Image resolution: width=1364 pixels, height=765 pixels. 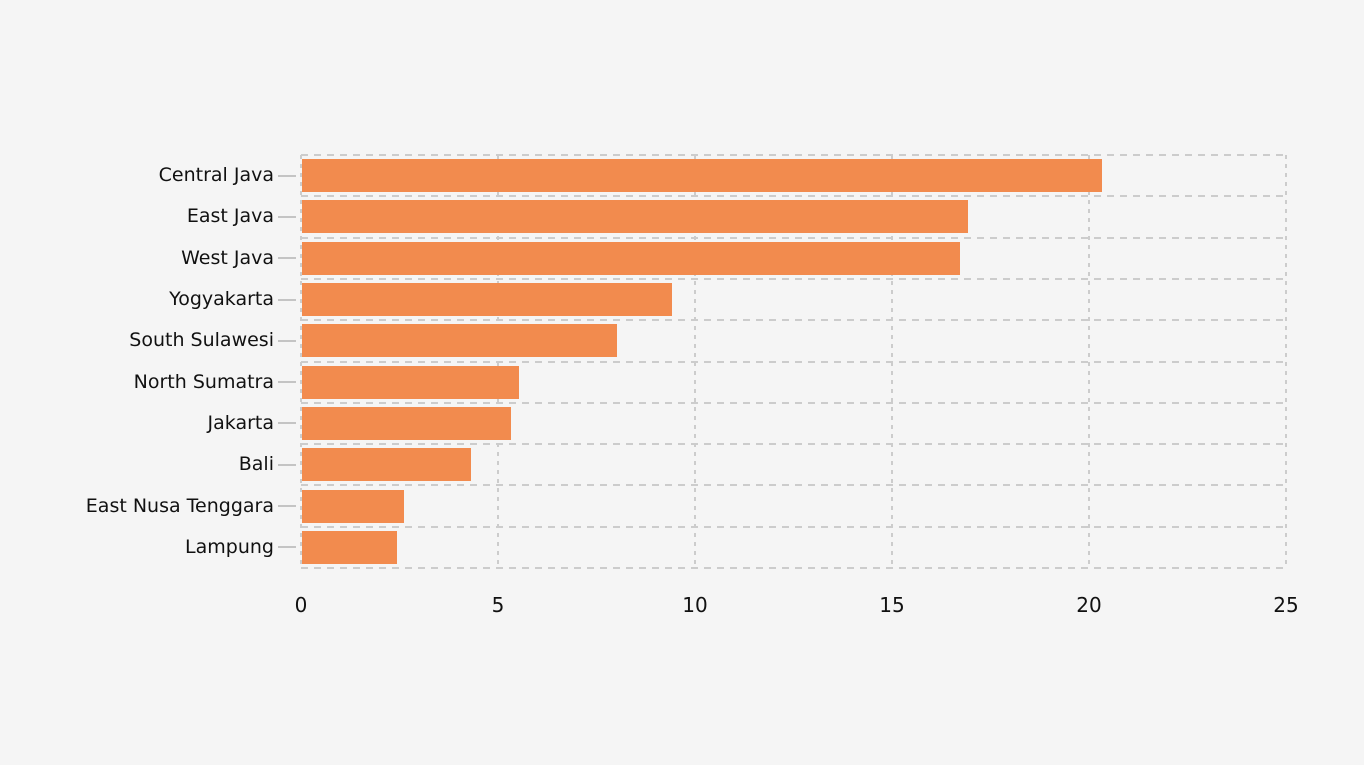 I want to click on category-label: Yogyakarta, so click(x=221, y=299).